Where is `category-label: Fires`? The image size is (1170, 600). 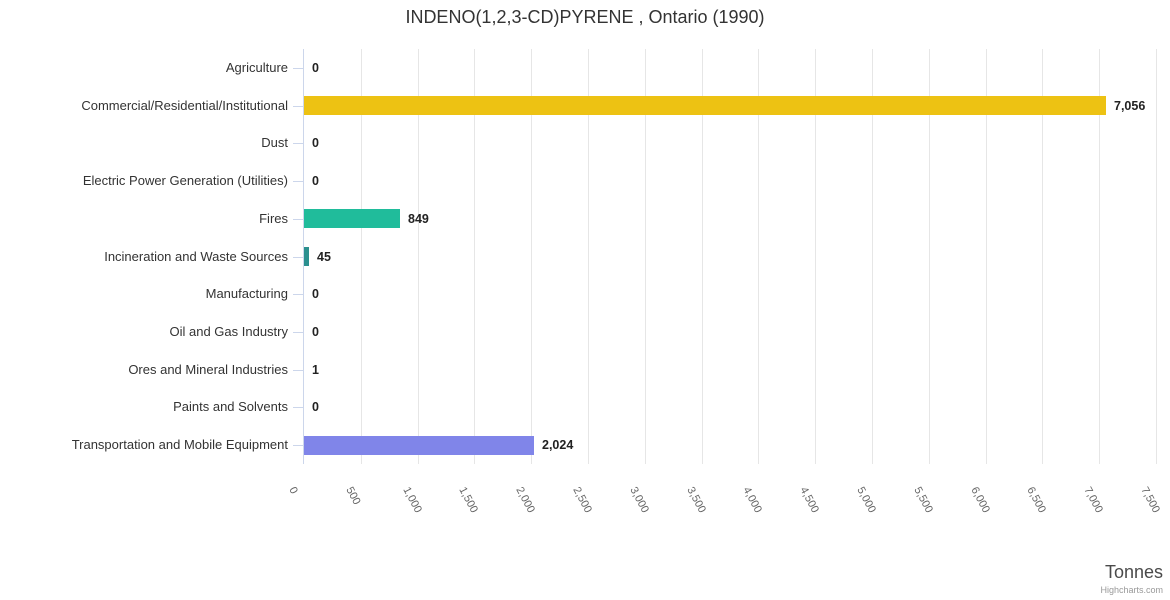
category-label: Fires is located at coordinates (273, 218).